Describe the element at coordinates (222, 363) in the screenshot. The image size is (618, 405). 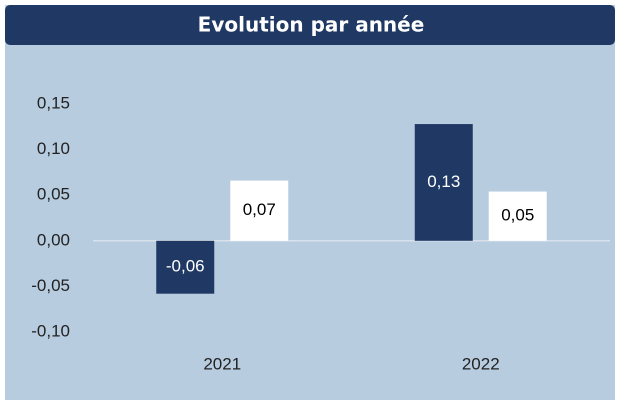
I see `x-tick-label: 2021` at that location.